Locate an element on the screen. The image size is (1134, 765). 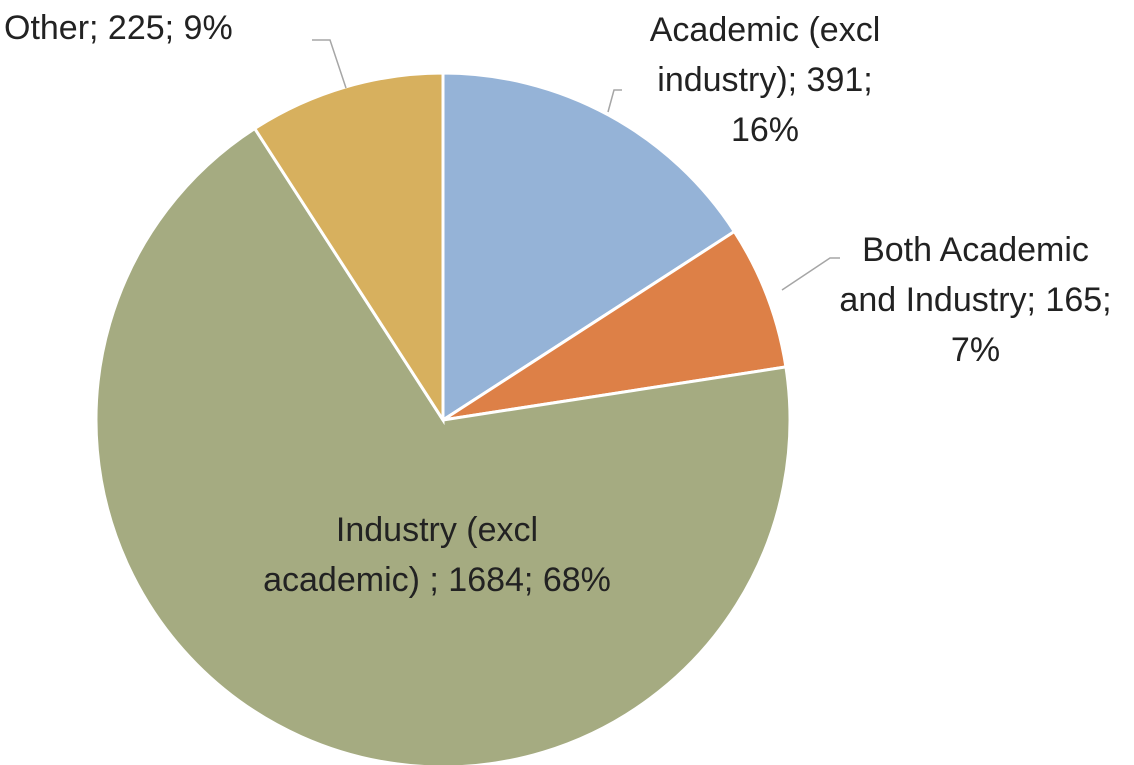
data-label: Academic (excl industry); 391; 16% is located at coordinates (765, 80).